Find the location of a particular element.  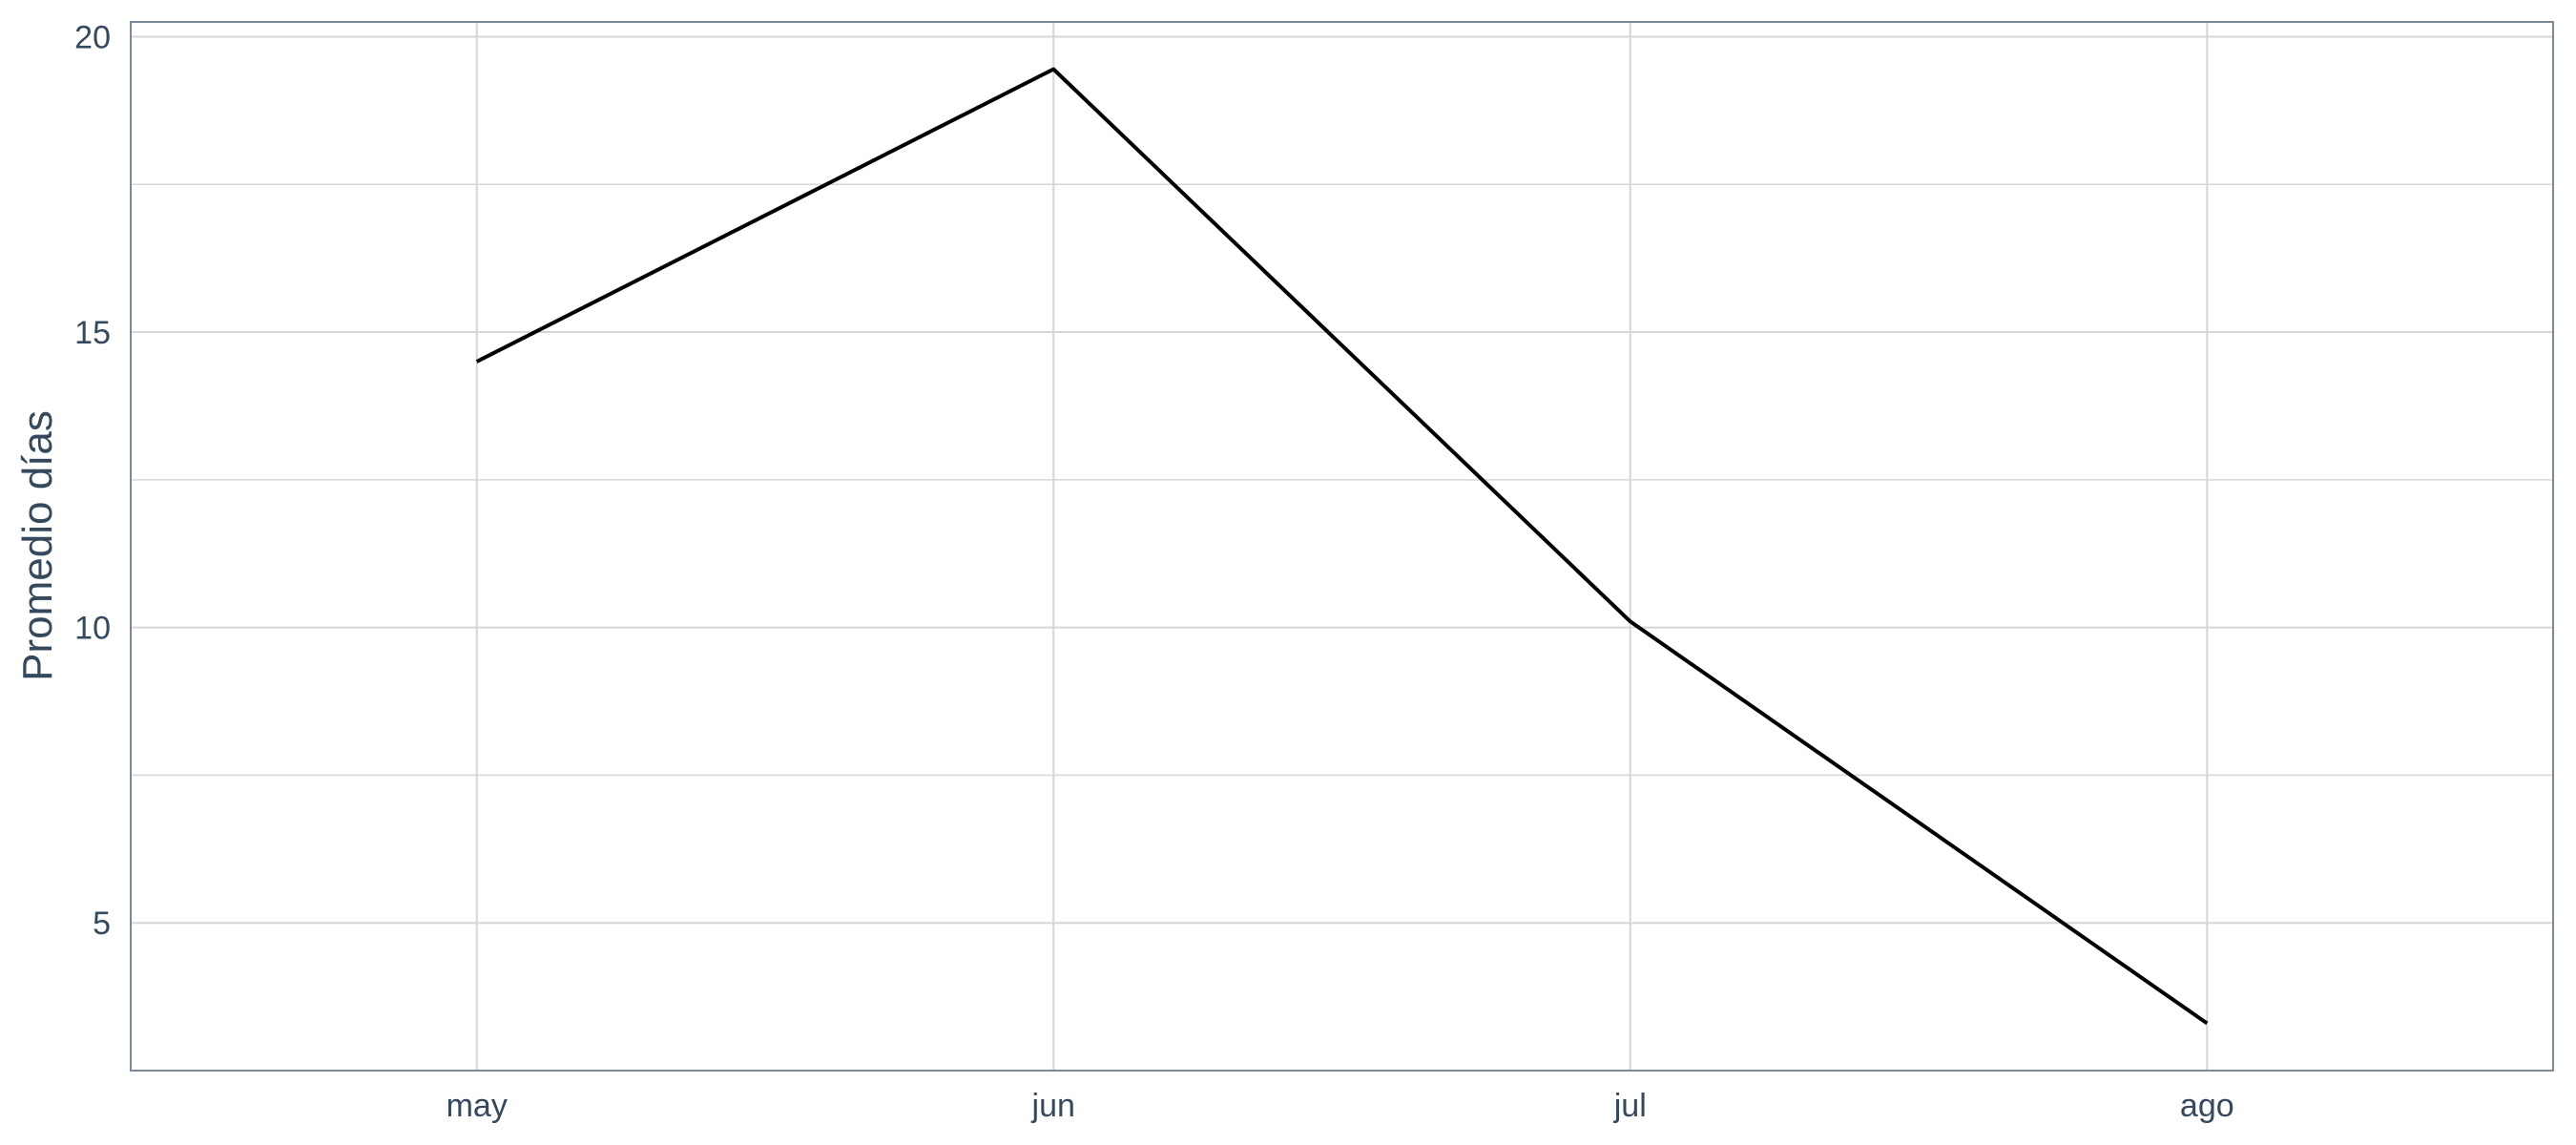

y-tick-label: 5 is located at coordinates (102, 924).